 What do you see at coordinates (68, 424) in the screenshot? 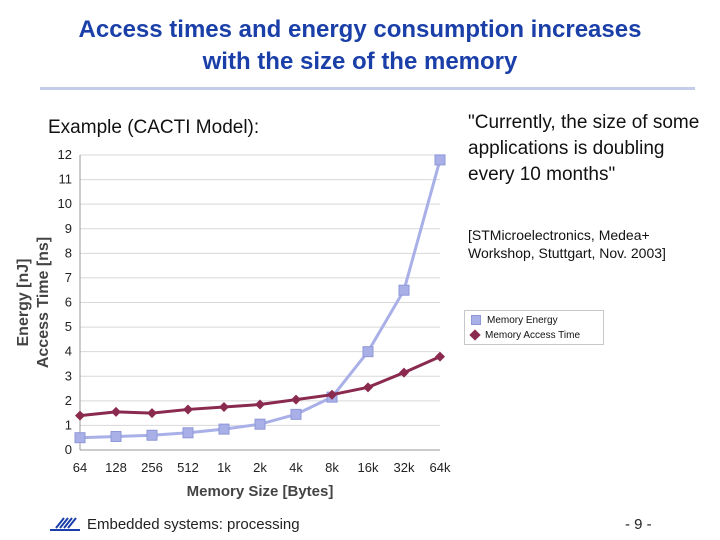
I see `y-tick-label: 1` at bounding box center [68, 424].